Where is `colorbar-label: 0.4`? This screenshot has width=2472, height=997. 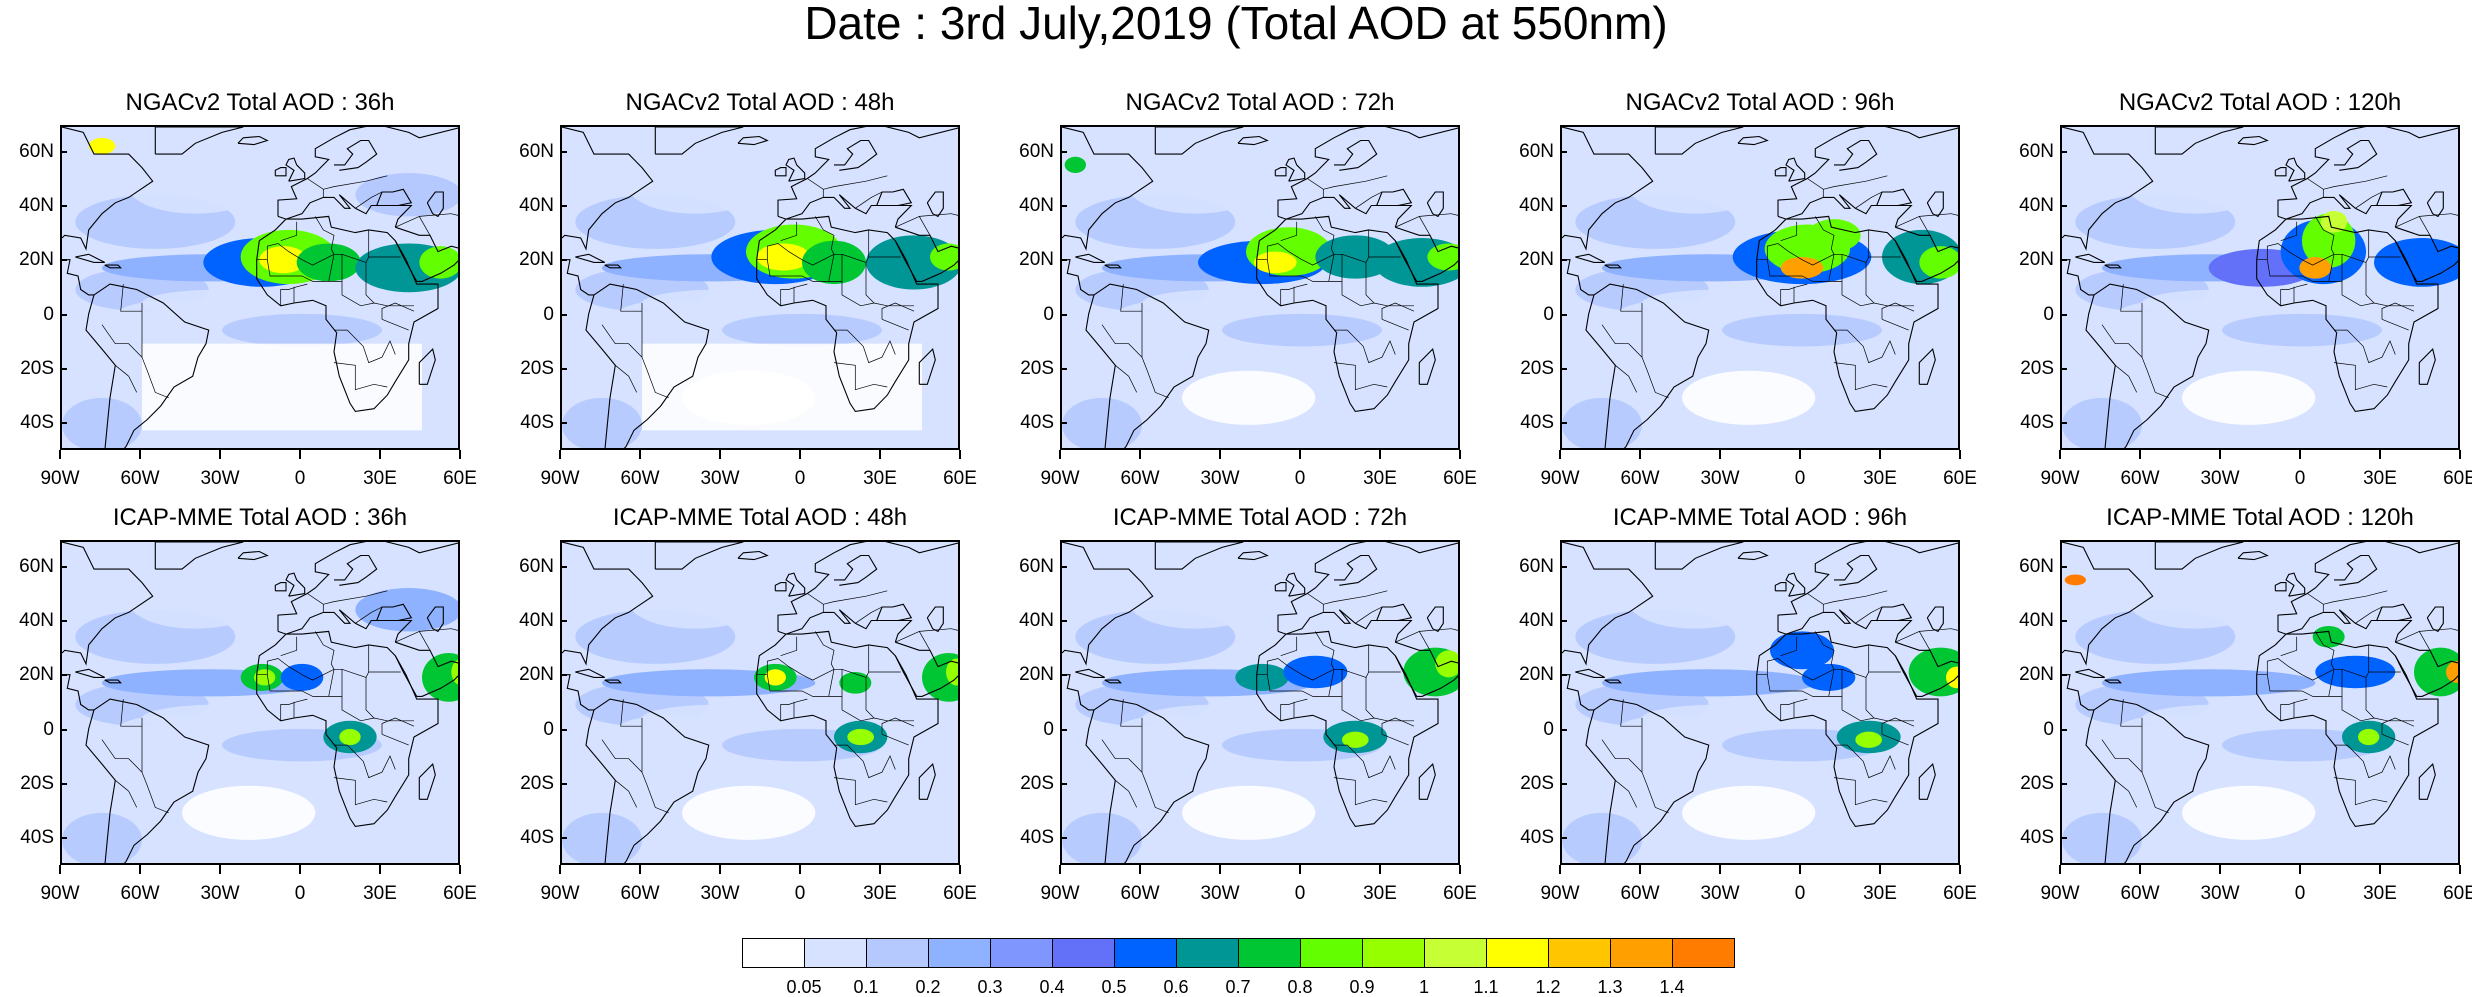 colorbar-label: 0.4 is located at coordinates (1052, 987).